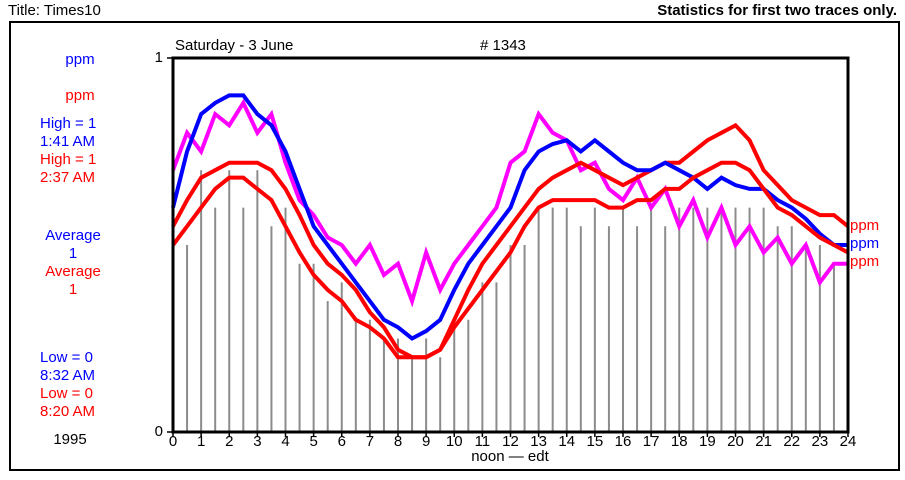 The image size is (905, 480). Describe the element at coordinates (426, 441) in the screenshot. I see `x-tick-label: 9` at that location.